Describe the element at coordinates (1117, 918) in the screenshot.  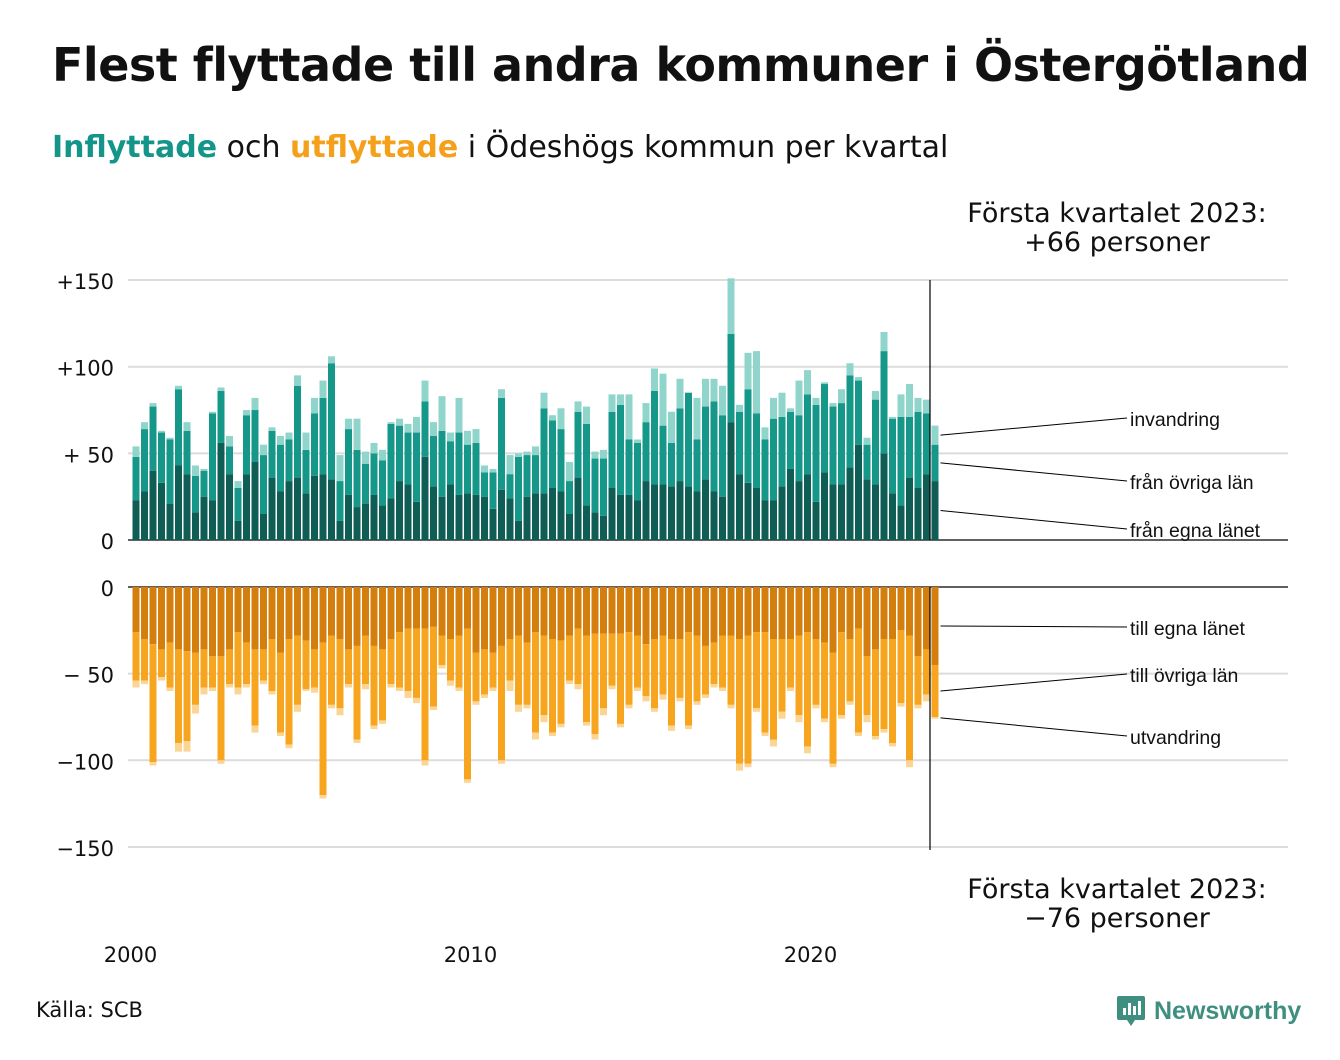
I see `annotation-outflow-line2: −76 personer` at that location.